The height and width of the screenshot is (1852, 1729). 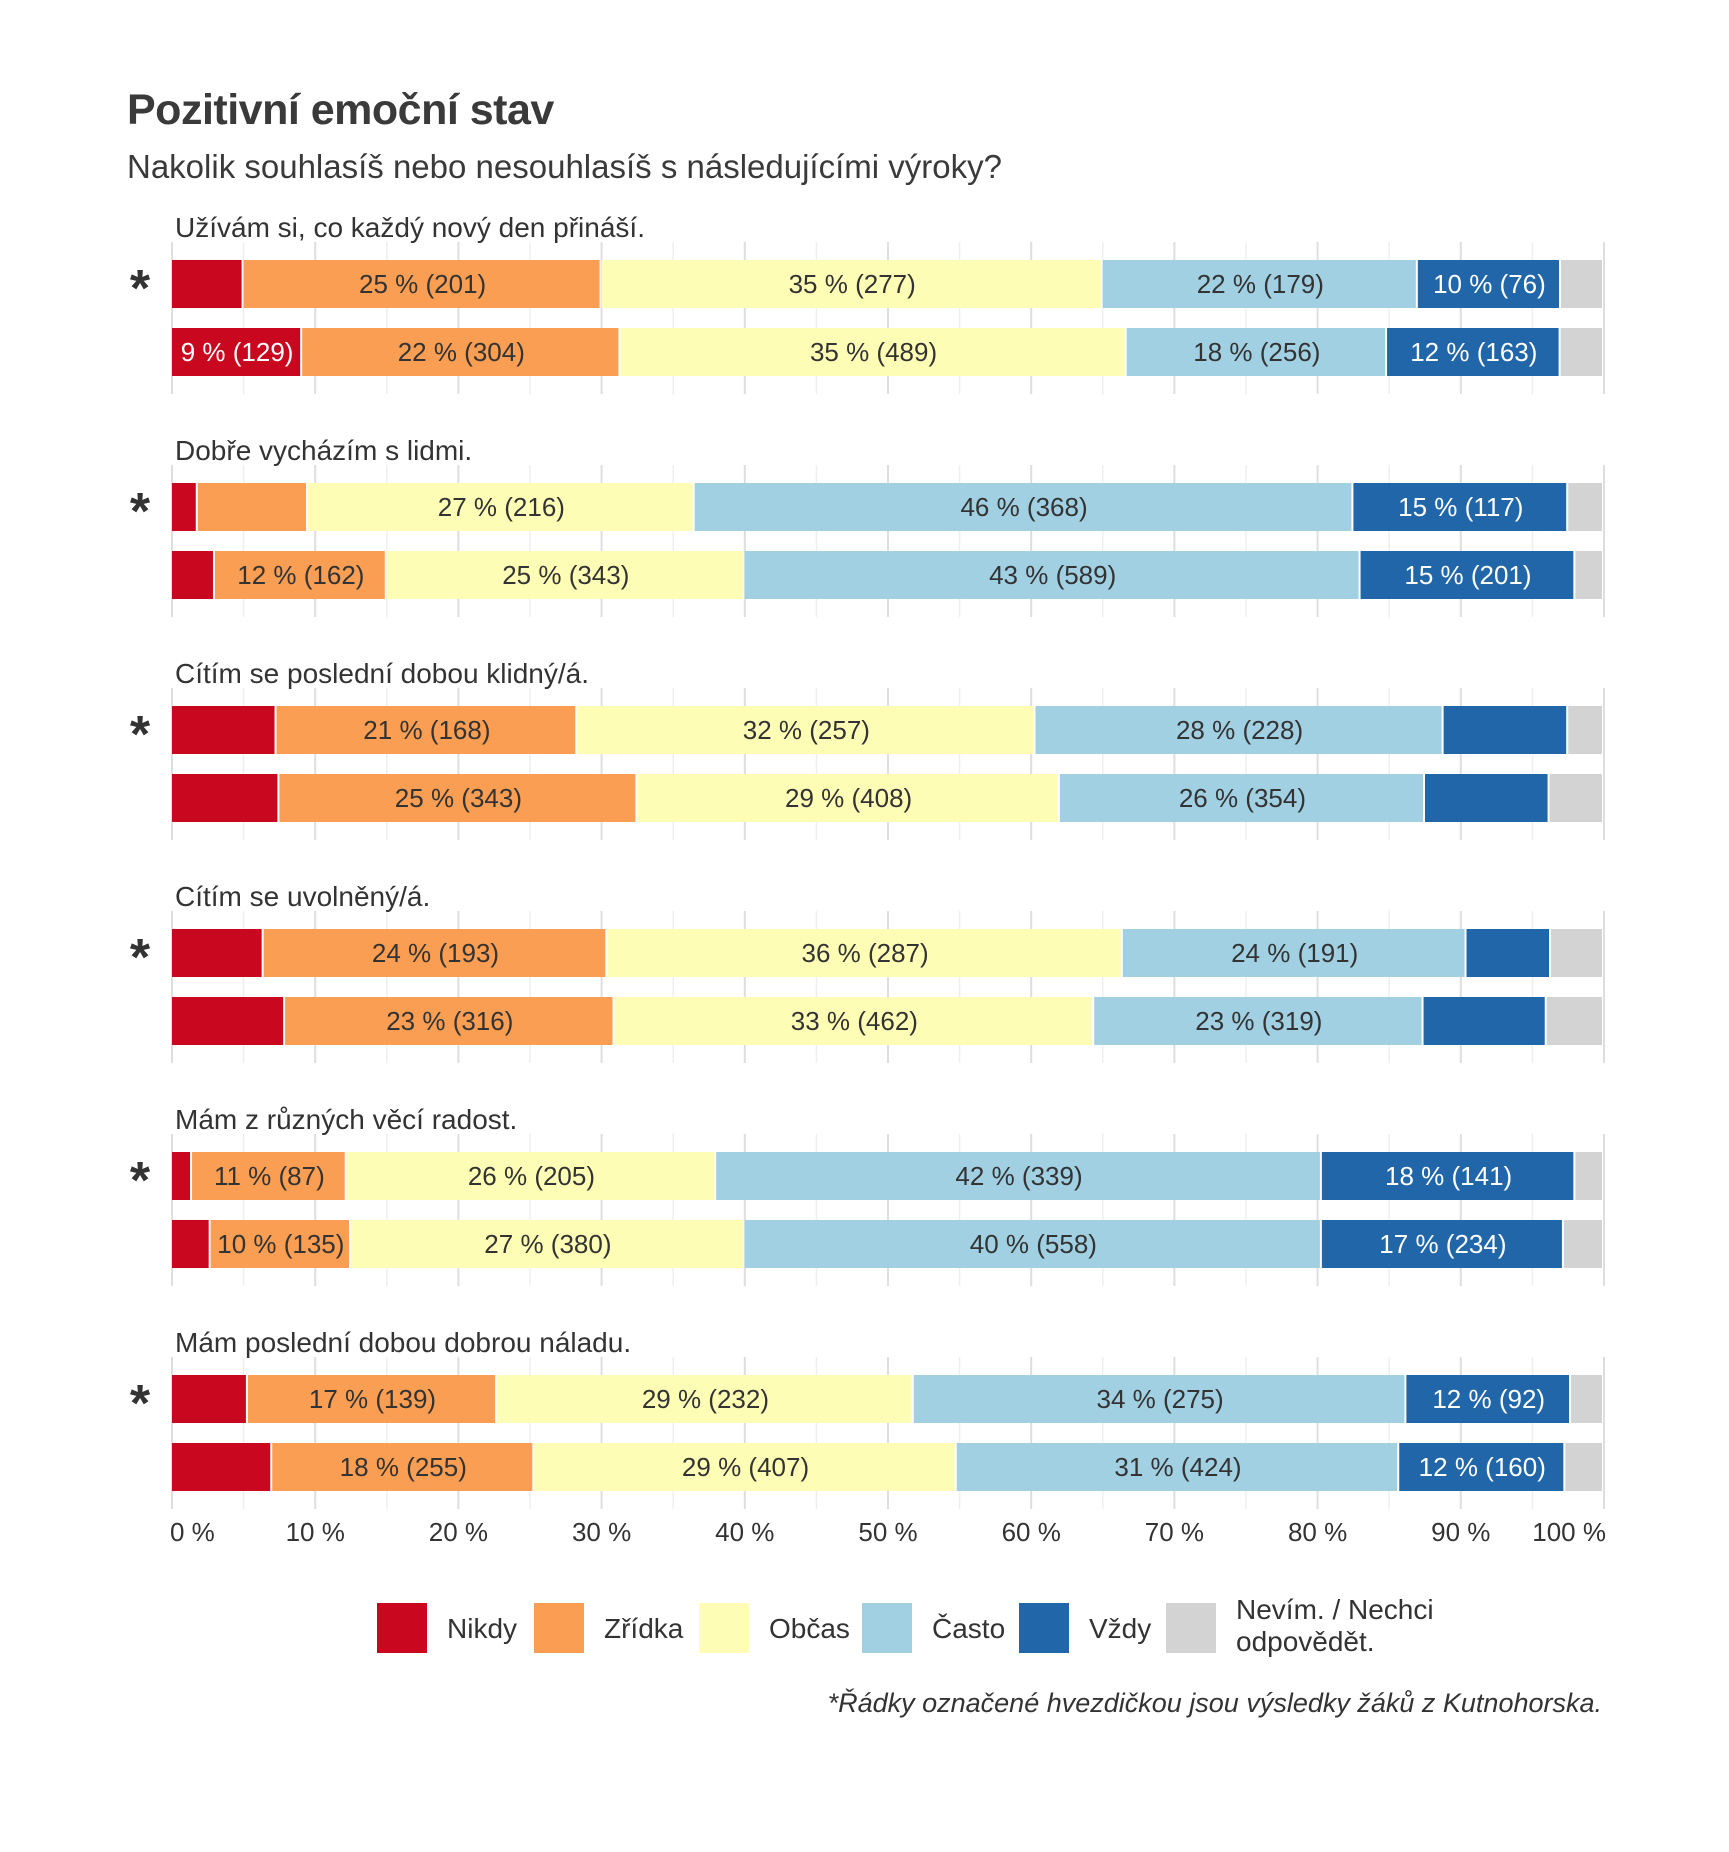 I want to click on bar-label: 33 % (462), so click(x=854, y=1021).